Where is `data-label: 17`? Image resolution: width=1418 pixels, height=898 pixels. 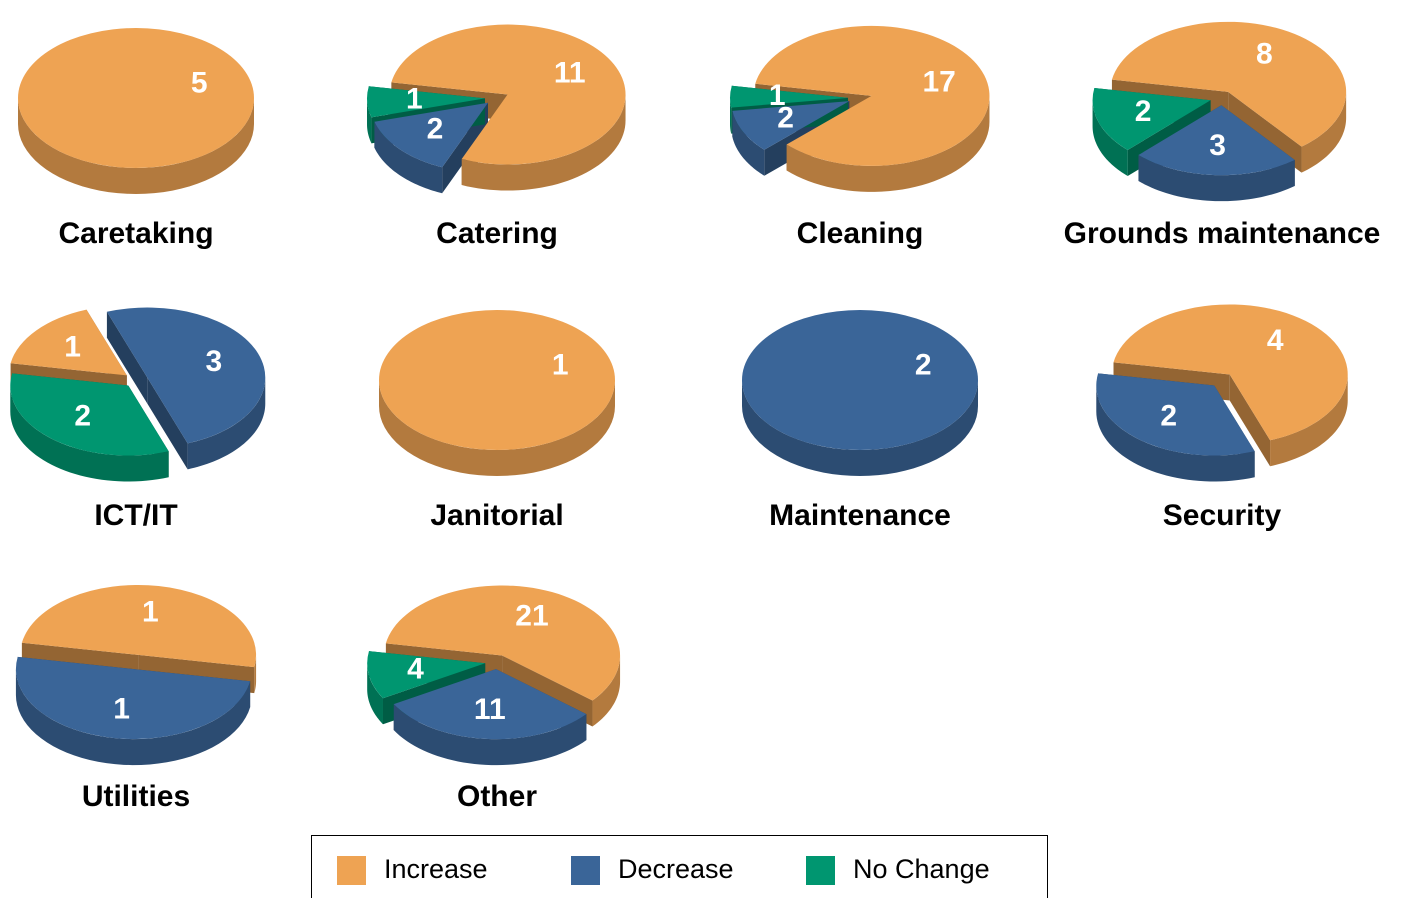 data-label: 17 is located at coordinates (938, 82).